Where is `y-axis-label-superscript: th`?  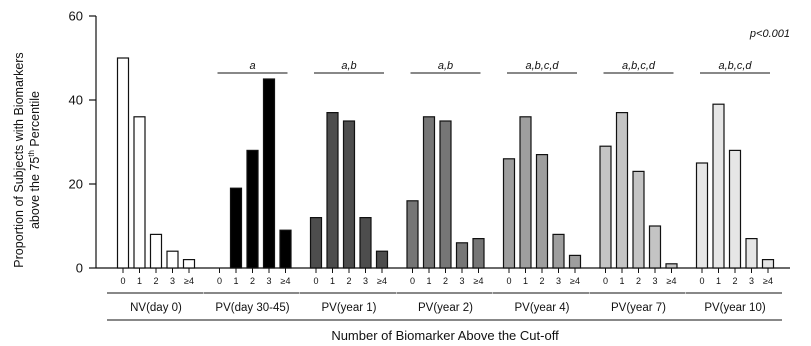
y-axis-label-superscript: th is located at coordinates (31, 153).